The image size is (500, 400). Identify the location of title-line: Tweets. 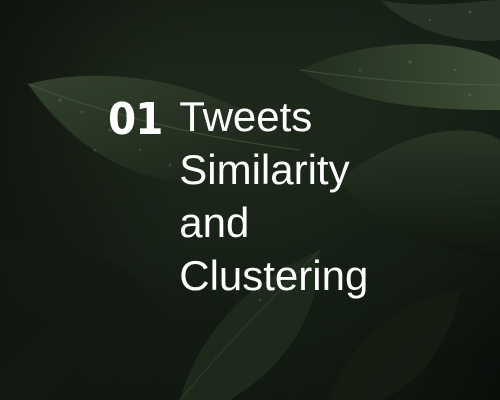
(246, 116).